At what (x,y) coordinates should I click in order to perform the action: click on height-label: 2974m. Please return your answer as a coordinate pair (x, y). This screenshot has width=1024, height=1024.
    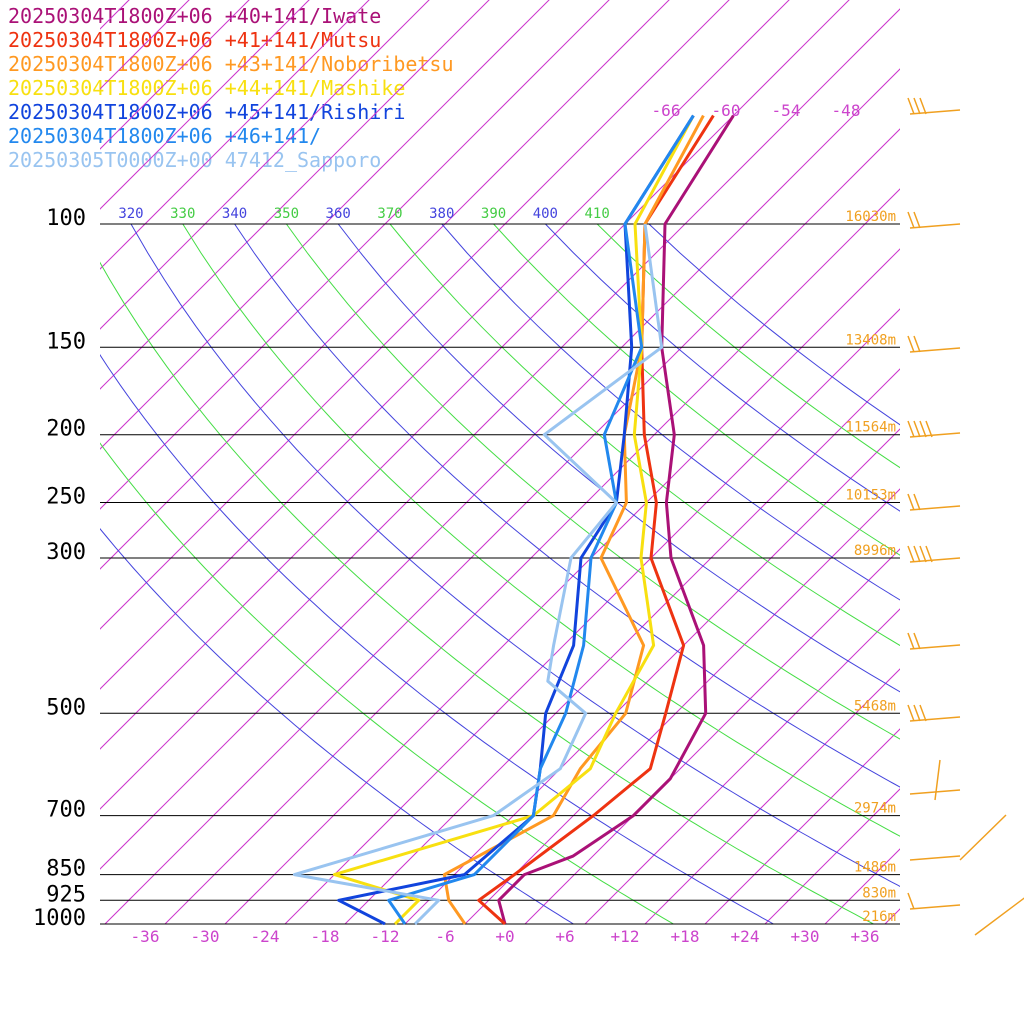
    Looking at the image, I should click on (875, 809).